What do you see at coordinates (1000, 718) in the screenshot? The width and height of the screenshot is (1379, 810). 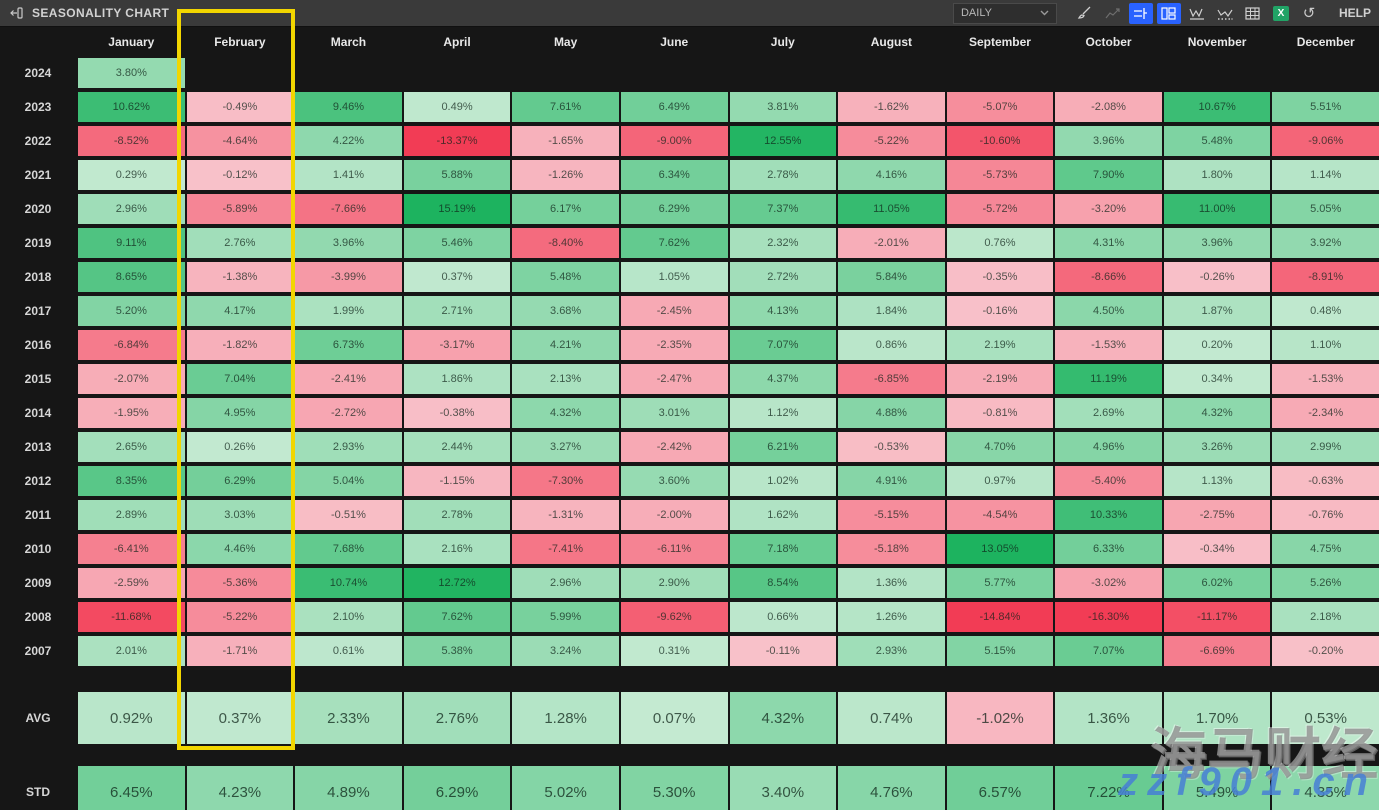 I see `summary-cell: -1.02%` at bounding box center [1000, 718].